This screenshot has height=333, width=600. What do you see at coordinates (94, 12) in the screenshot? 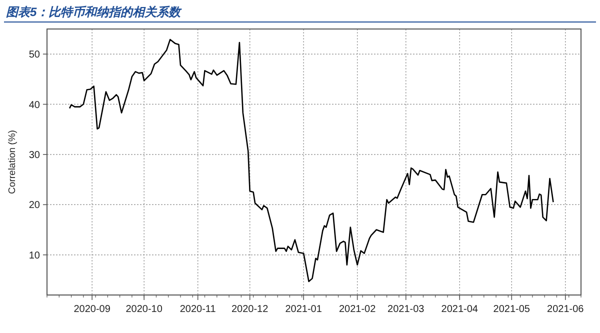
I see `chart-title: 图表5：比特币和纳指的相关系数` at bounding box center [94, 12].